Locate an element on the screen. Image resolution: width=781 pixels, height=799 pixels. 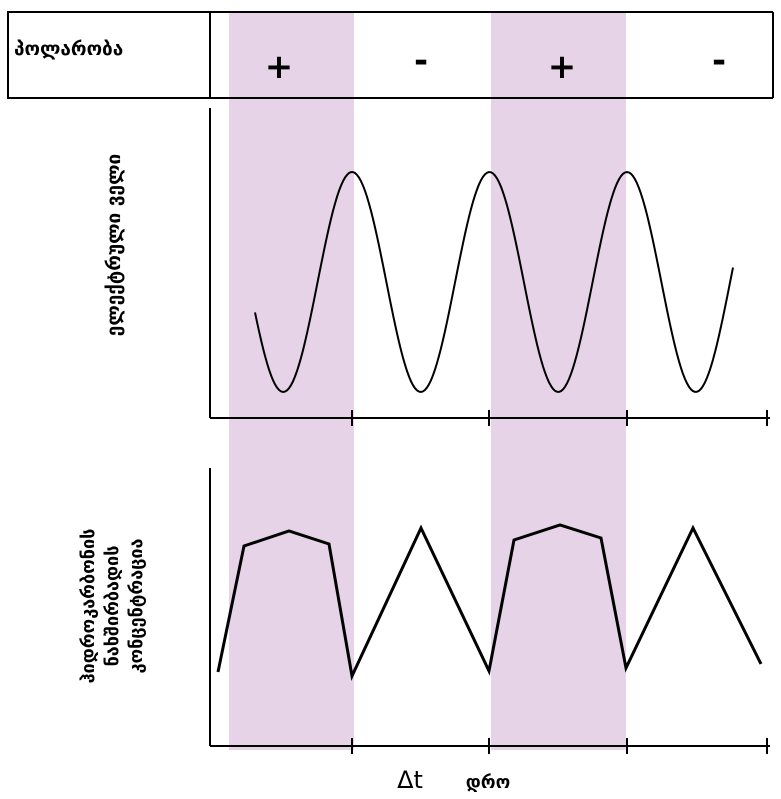
time-label: დრო is located at coordinates (488, 782).